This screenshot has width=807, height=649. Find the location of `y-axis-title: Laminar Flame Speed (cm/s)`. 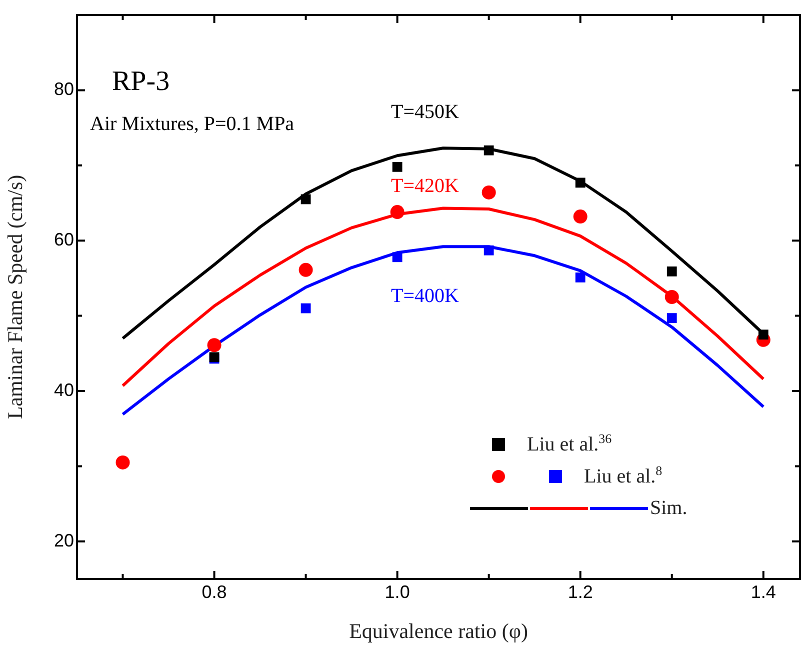

y-axis-title: Laminar Flame Speed (cm/s) is located at coordinates (15, 297).